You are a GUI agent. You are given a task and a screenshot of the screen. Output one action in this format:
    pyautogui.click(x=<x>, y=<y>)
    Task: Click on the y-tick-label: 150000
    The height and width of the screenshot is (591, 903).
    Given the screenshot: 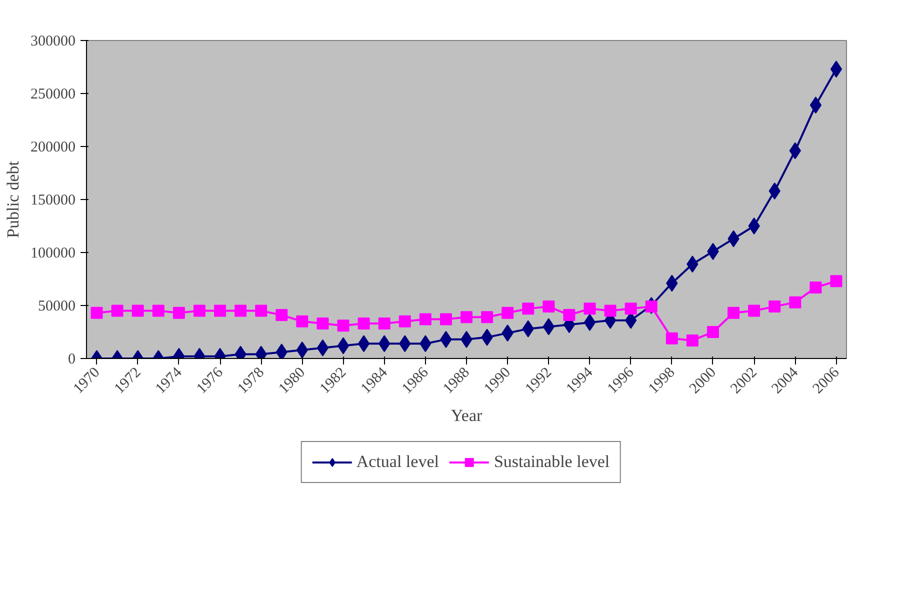 What is the action you would take?
    pyautogui.click(x=53, y=200)
    